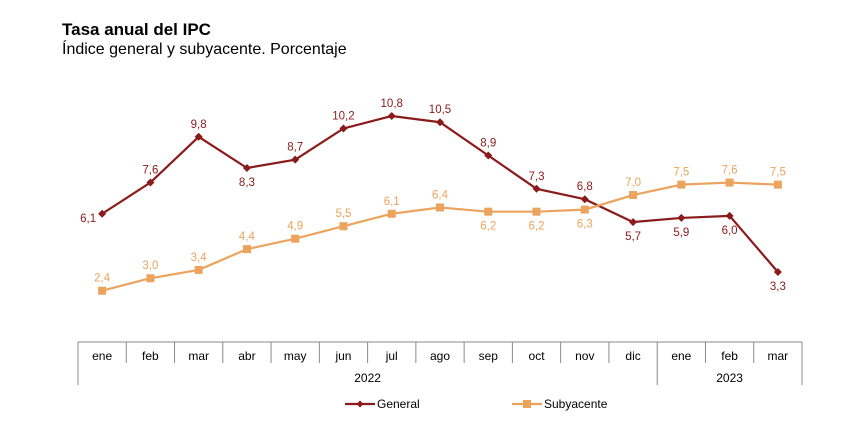  What do you see at coordinates (537, 356) in the screenshot?
I see `x-tick-label-oct: oct` at bounding box center [537, 356].